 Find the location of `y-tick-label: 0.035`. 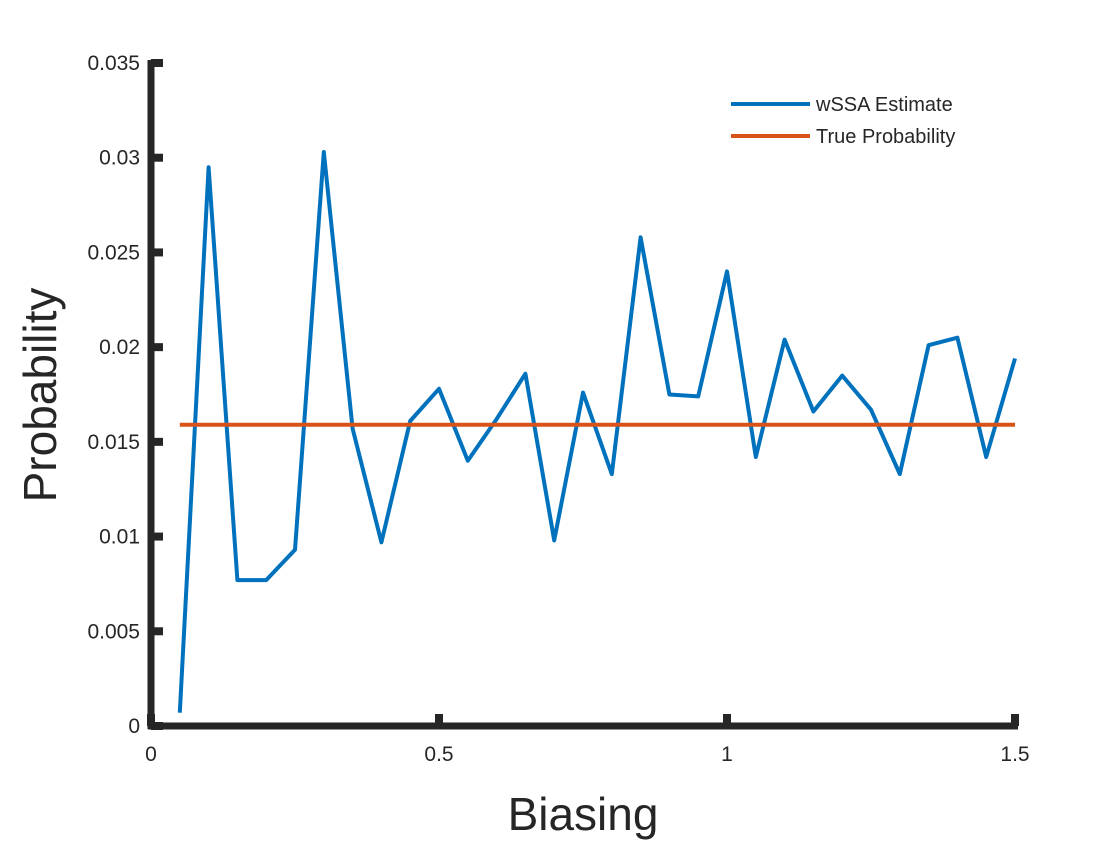

y-tick-label: 0.035 is located at coordinates (113, 63).